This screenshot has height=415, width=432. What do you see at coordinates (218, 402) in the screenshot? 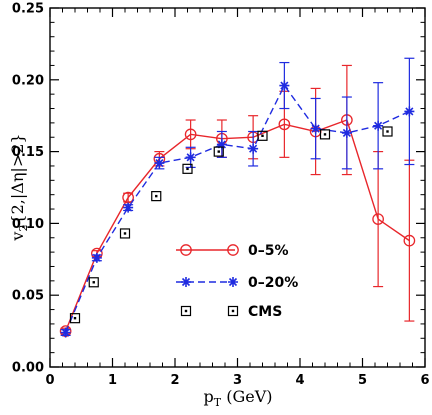
I see `x-axis-title-subscript: T` at bounding box center [218, 402].